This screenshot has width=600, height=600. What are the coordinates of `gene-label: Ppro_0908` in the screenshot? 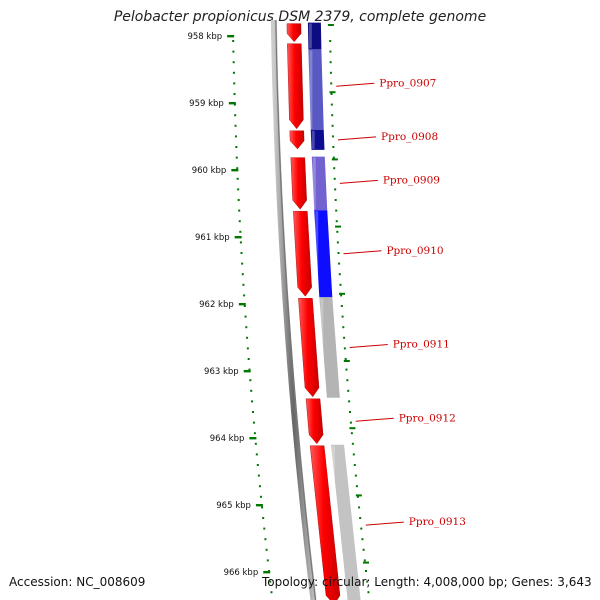 It's located at (409, 137).